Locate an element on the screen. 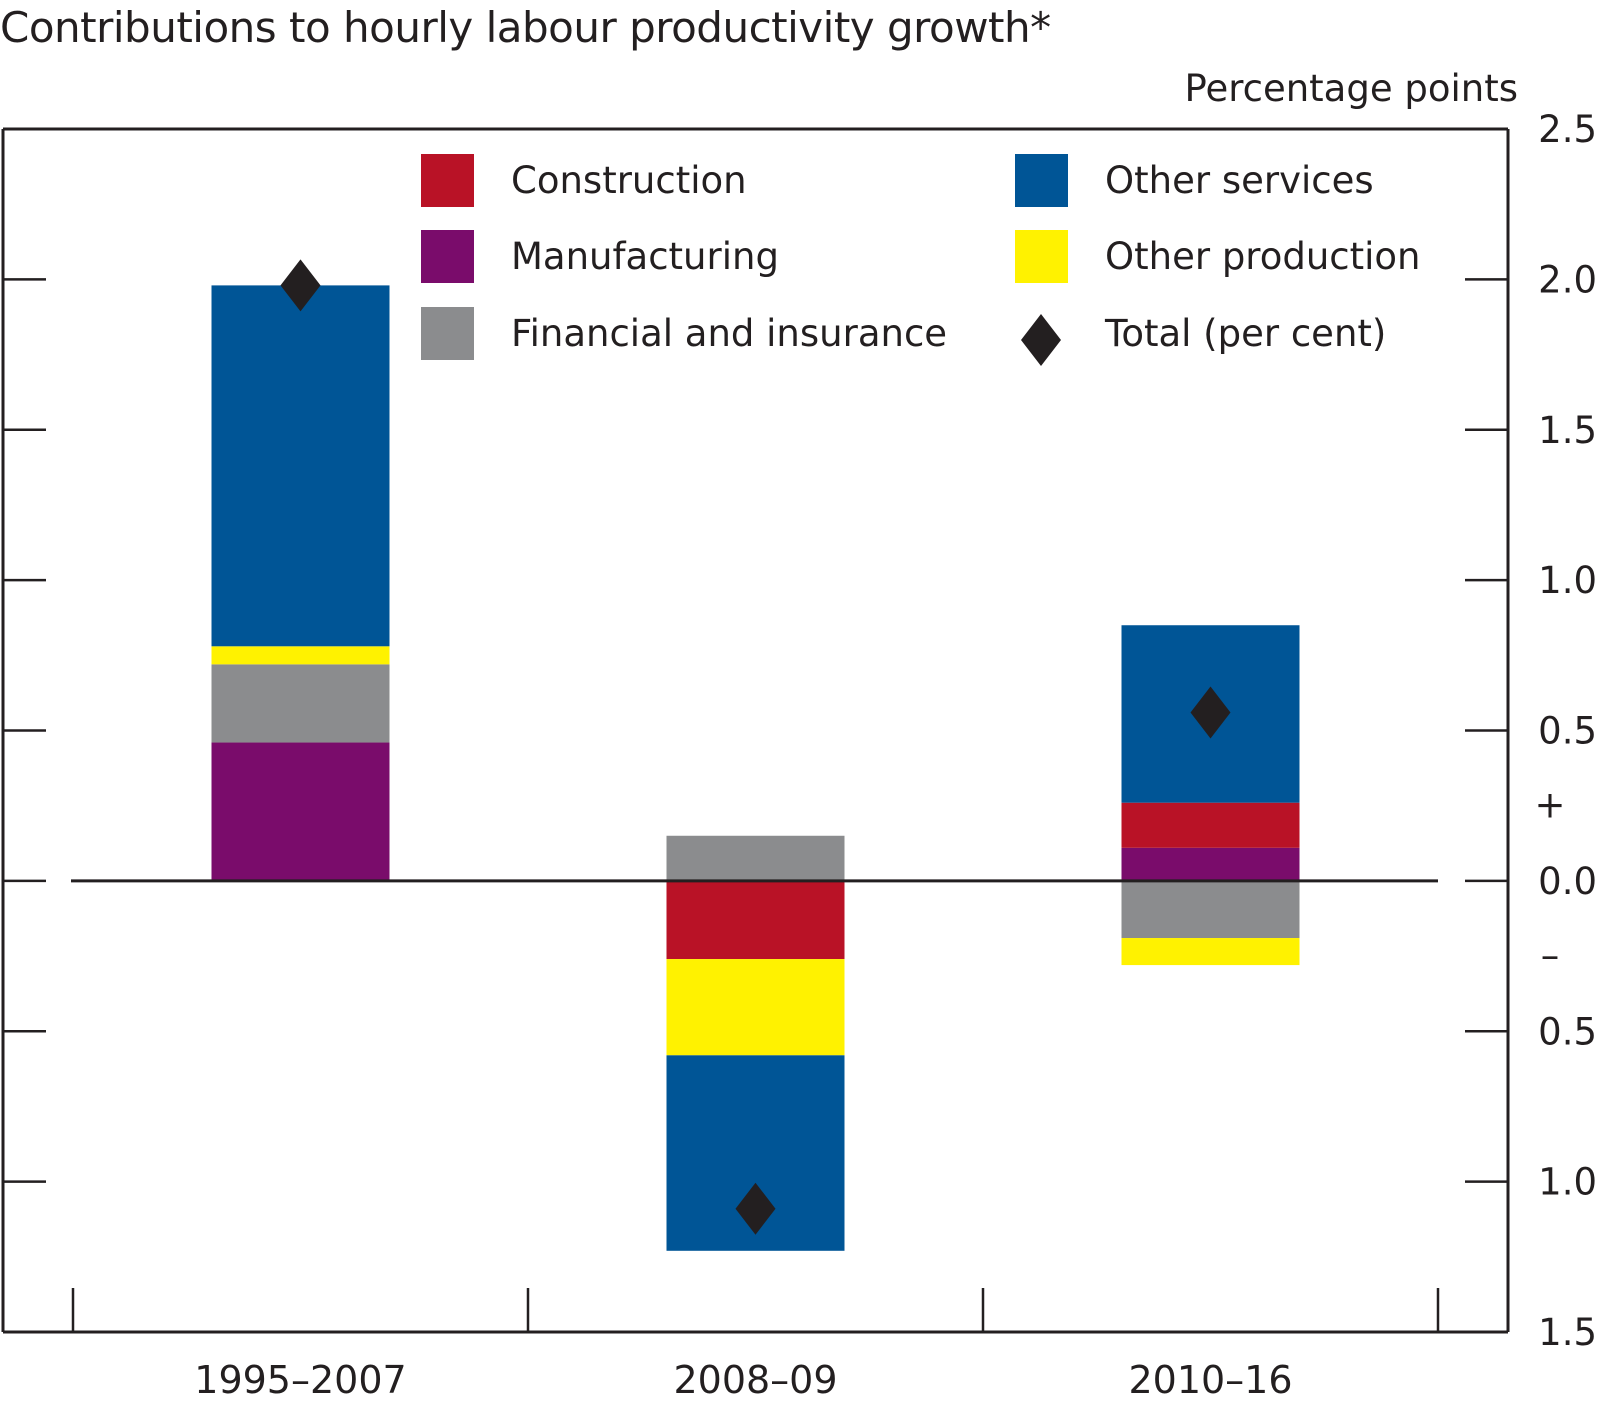  x-tick-label: 2010–16 is located at coordinates (1210, 1380).